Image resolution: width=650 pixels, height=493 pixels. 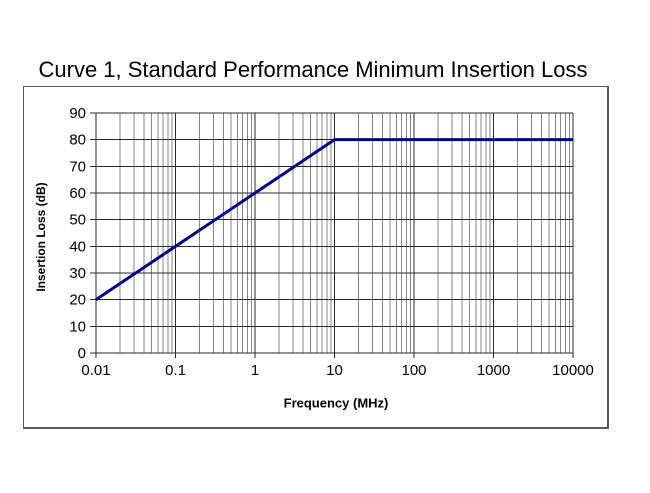 What do you see at coordinates (77, 166) in the screenshot?
I see `y-tick-label: 70` at bounding box center [77, 166].